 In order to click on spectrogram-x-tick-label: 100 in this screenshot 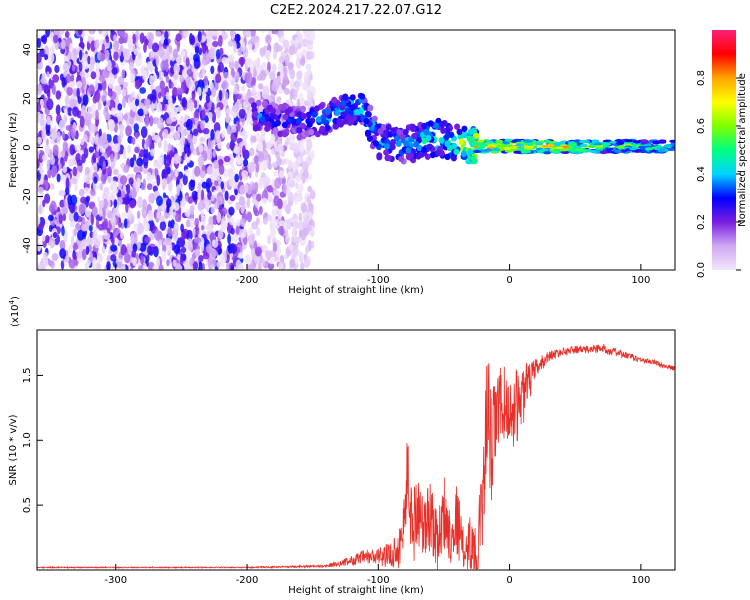, I will do `click(640, 280)`.